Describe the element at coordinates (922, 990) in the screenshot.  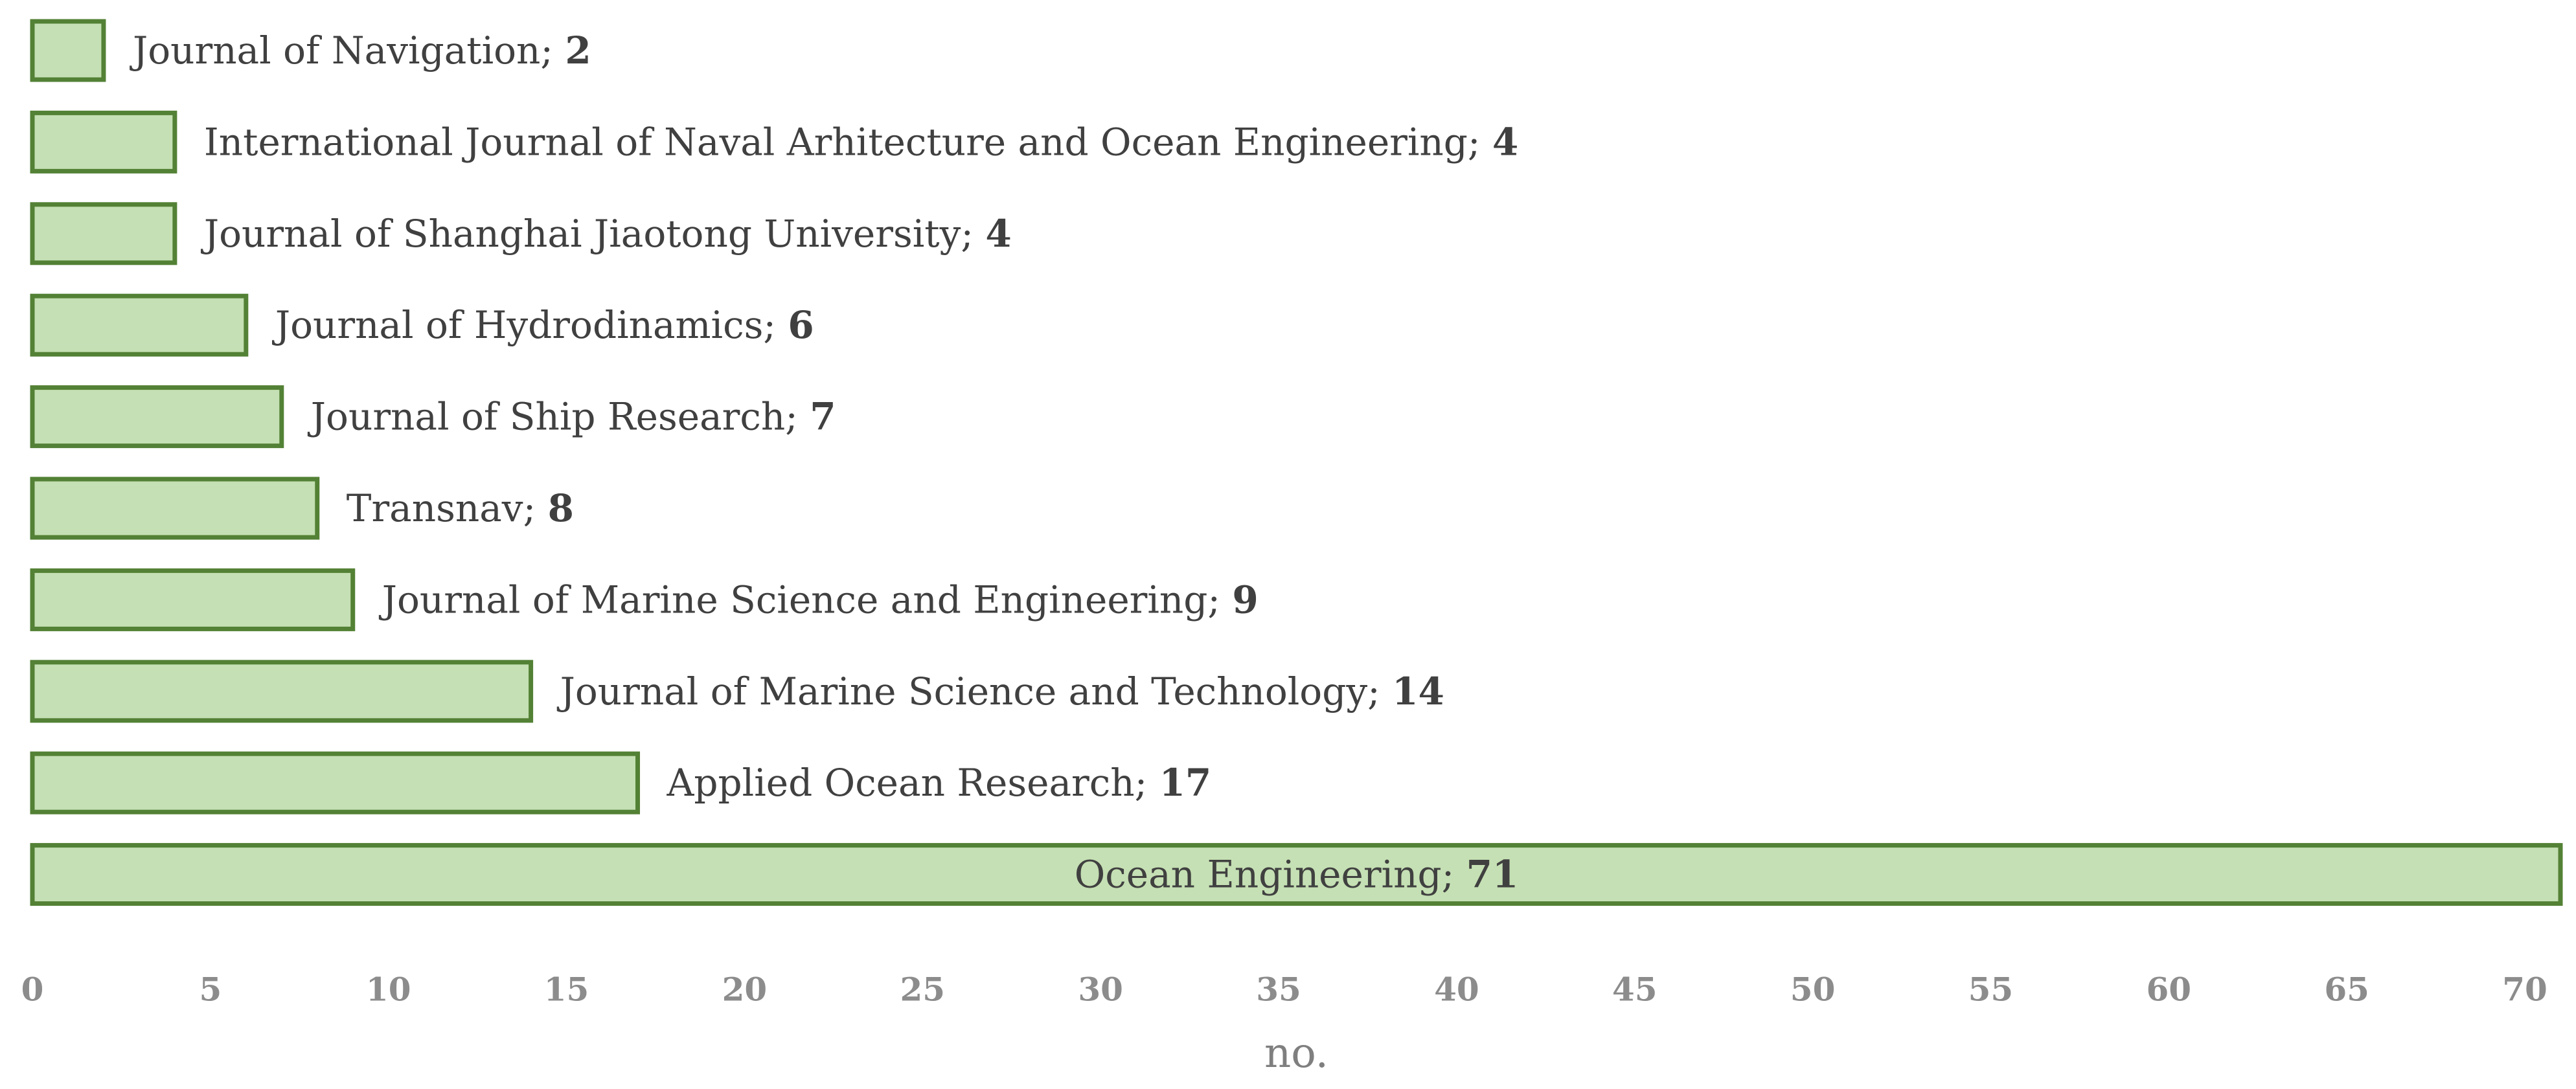
I see `x-tick-label-5: 25` at that location.